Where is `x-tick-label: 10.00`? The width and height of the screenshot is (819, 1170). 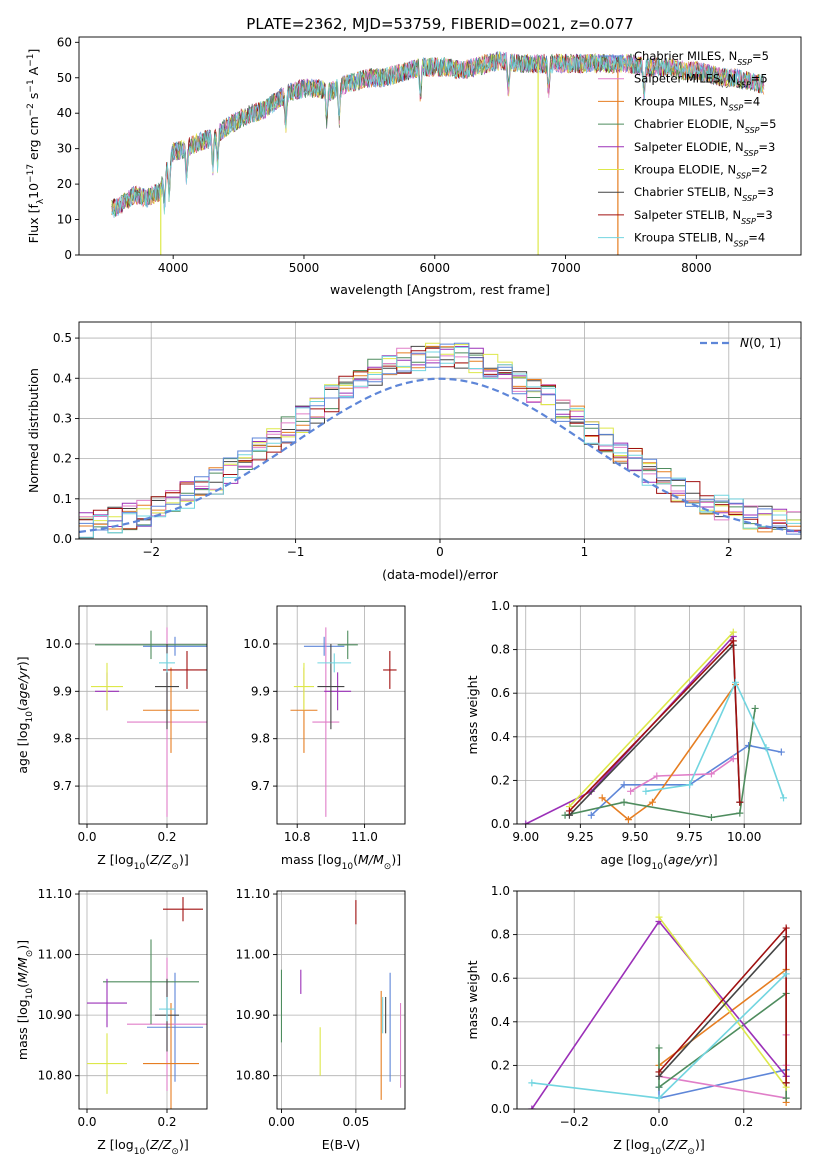 x-tick-label: 10.00 is located at coordinates (744, 837).